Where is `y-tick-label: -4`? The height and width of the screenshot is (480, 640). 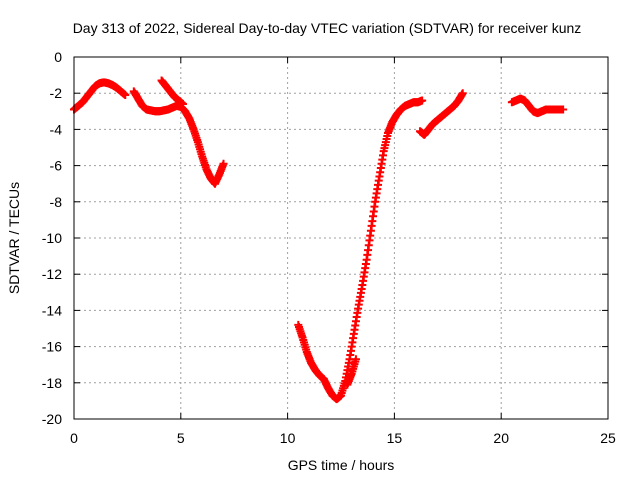 y-tick-label: -4 is located at coordinates (56, 129).